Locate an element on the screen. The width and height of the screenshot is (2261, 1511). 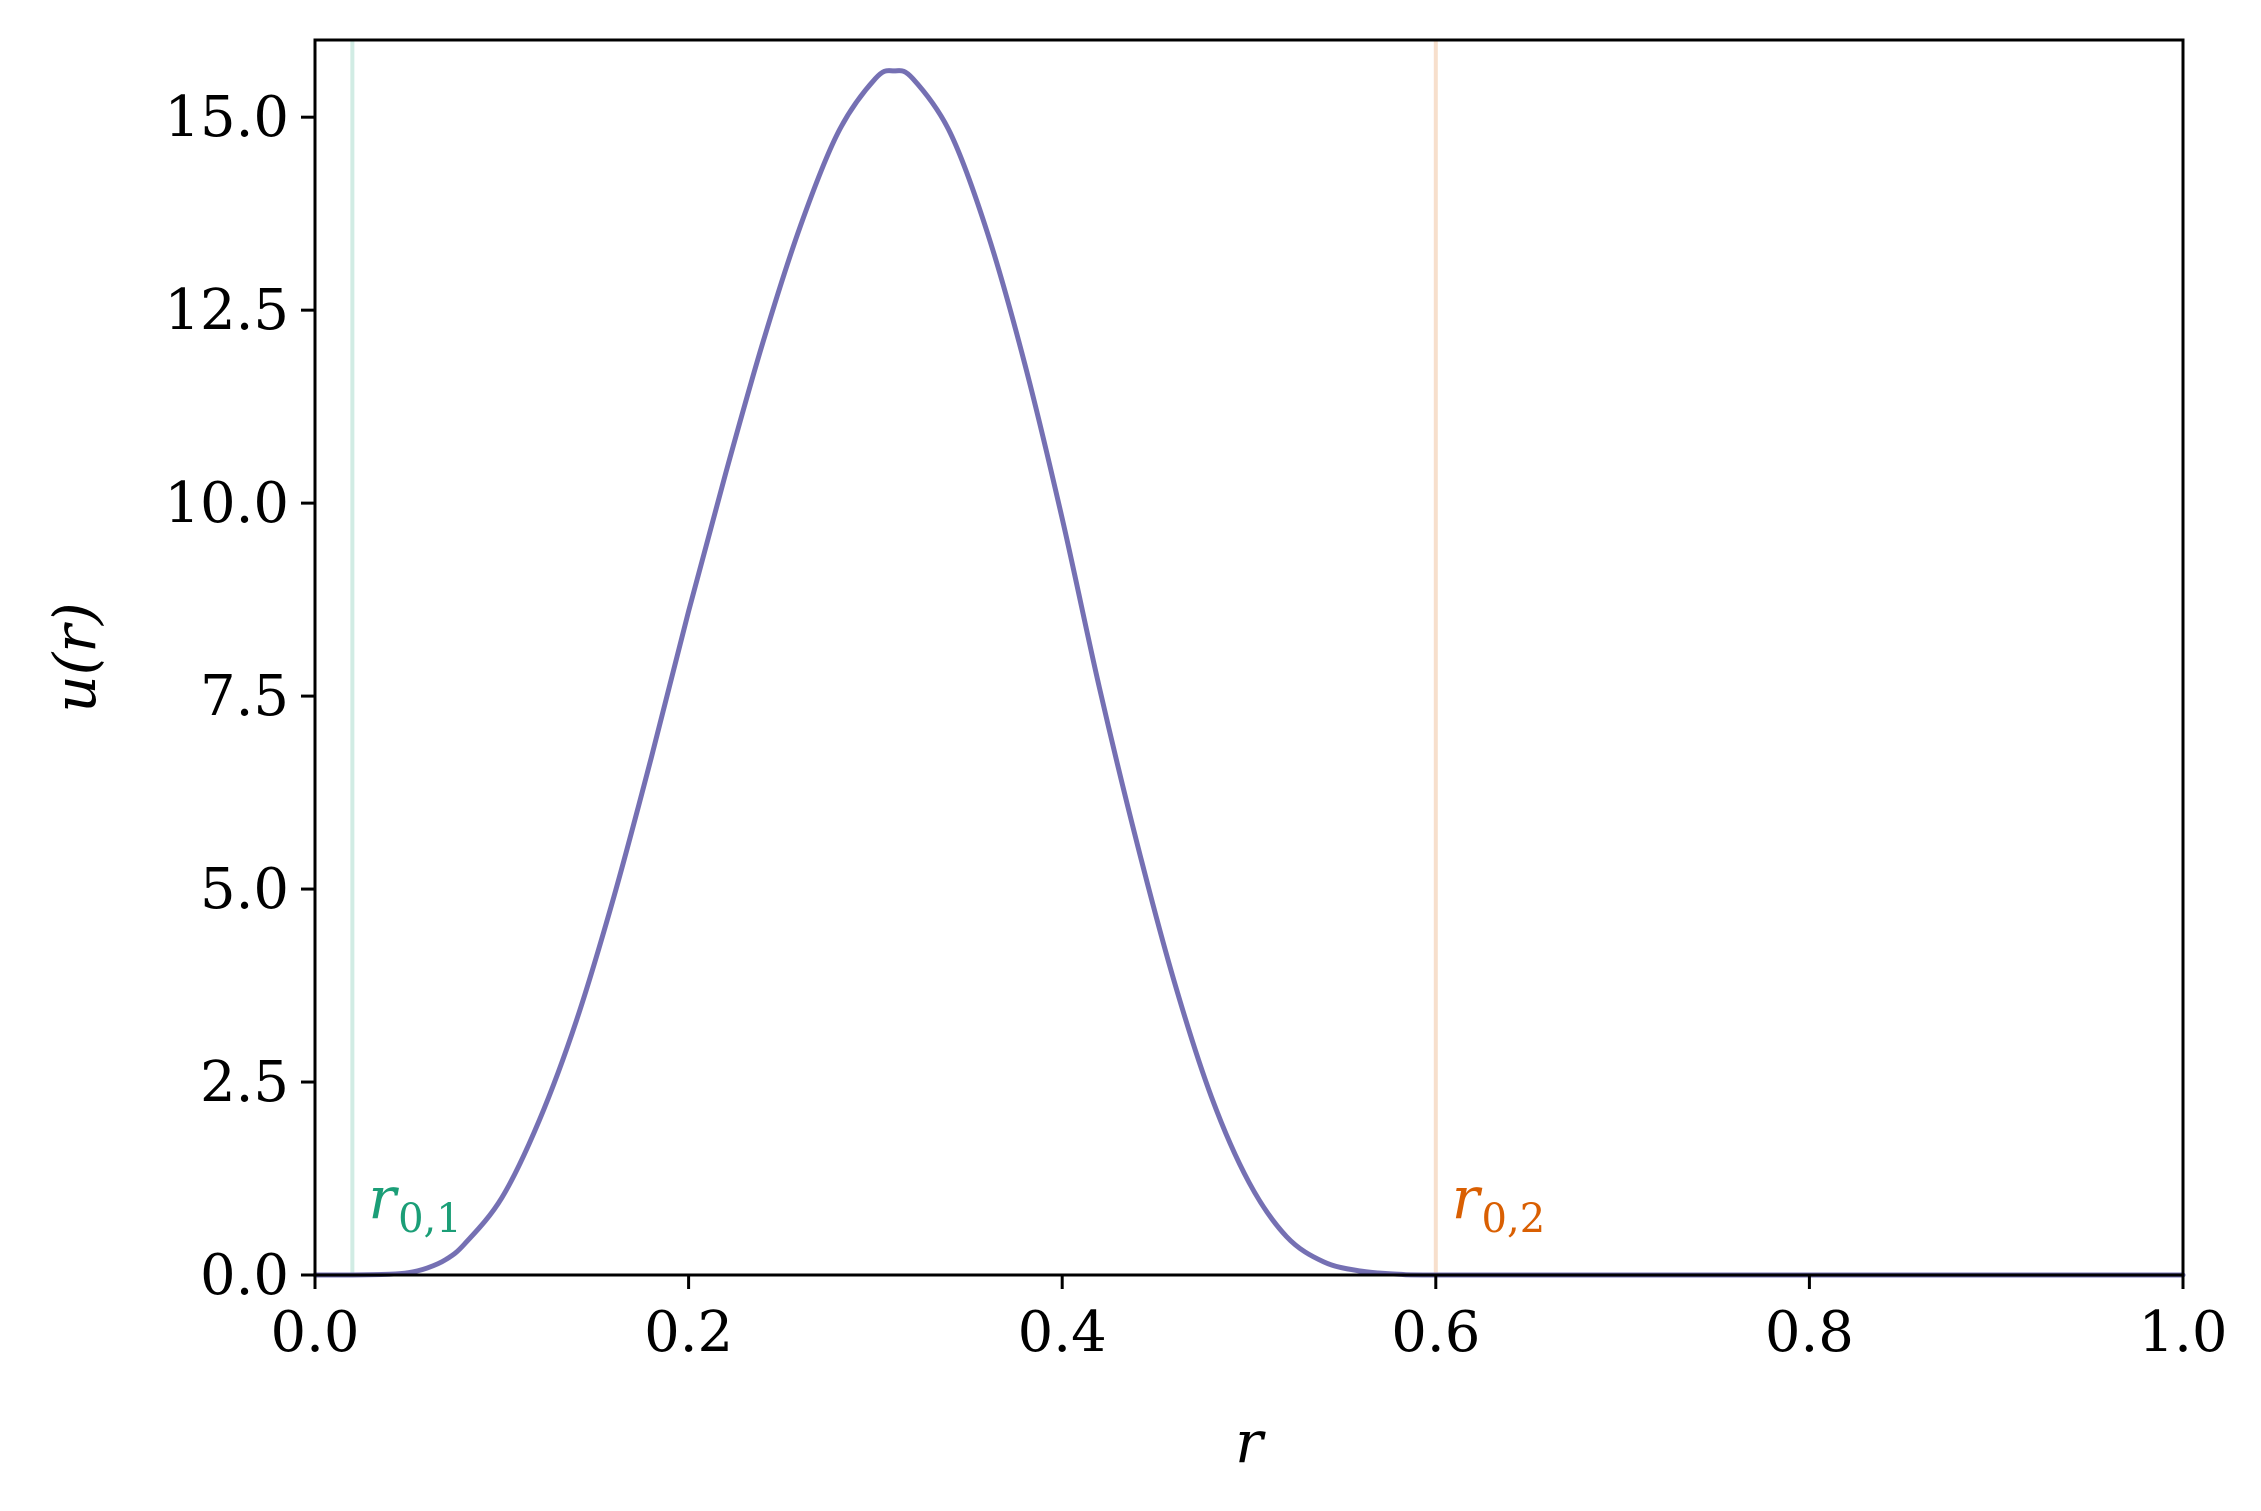
y-tick-label: 15.0 is located at coordinates (226, 117).